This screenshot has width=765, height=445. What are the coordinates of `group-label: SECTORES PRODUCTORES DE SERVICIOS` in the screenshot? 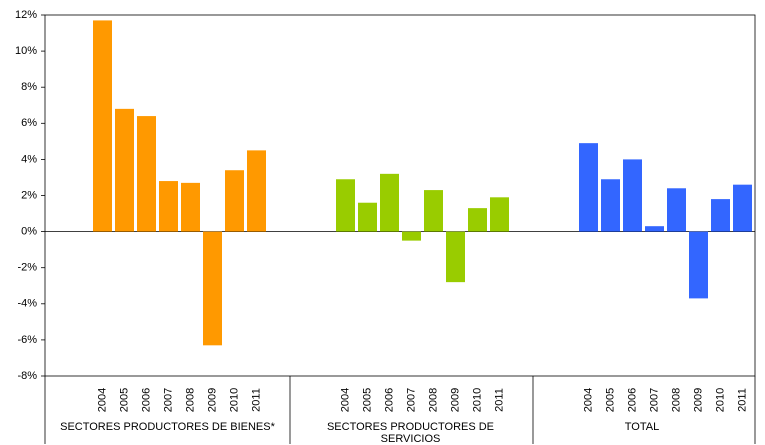 It's located at (410, 433).